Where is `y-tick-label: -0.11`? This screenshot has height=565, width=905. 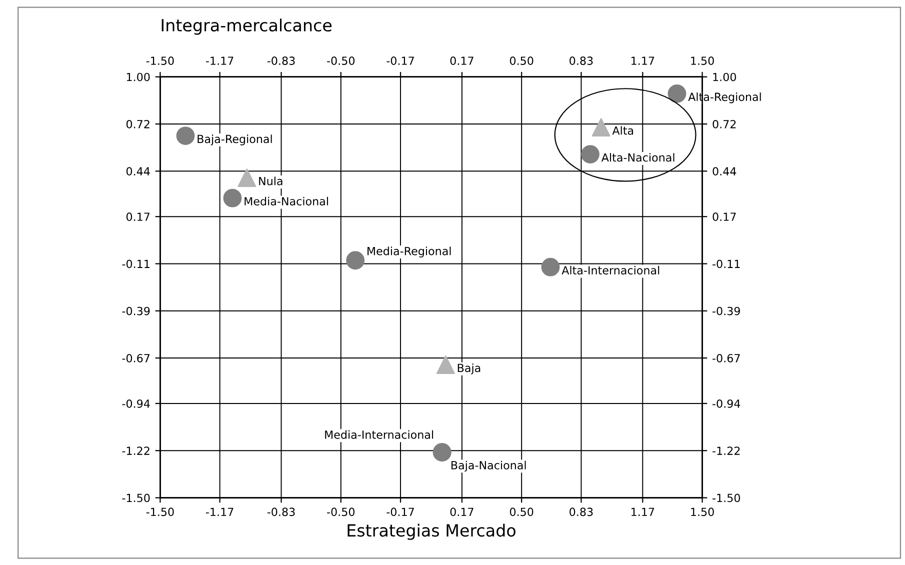
y-tick-label: -0.11 is located at coordinates (136, 264).